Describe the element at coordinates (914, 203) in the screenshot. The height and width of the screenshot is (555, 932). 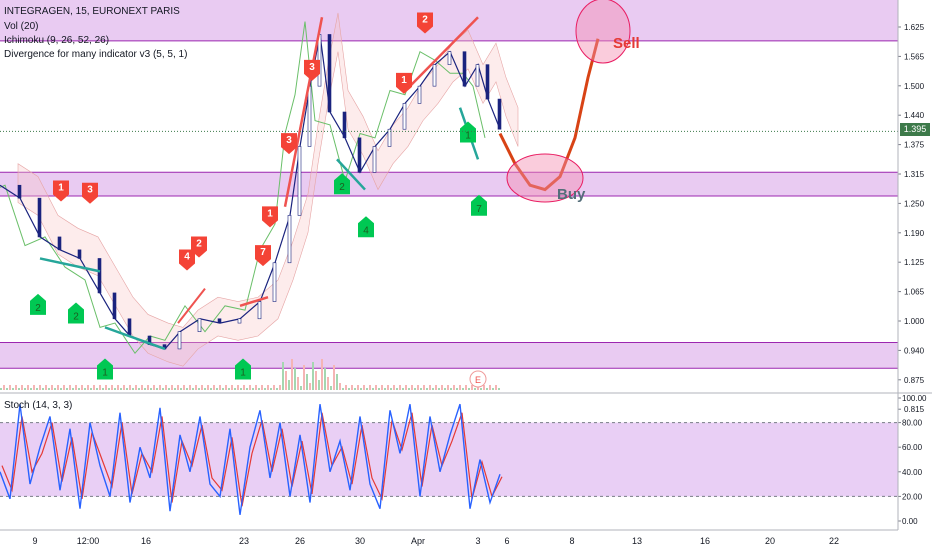
I see `y-tick-label: 1.250` at that location.